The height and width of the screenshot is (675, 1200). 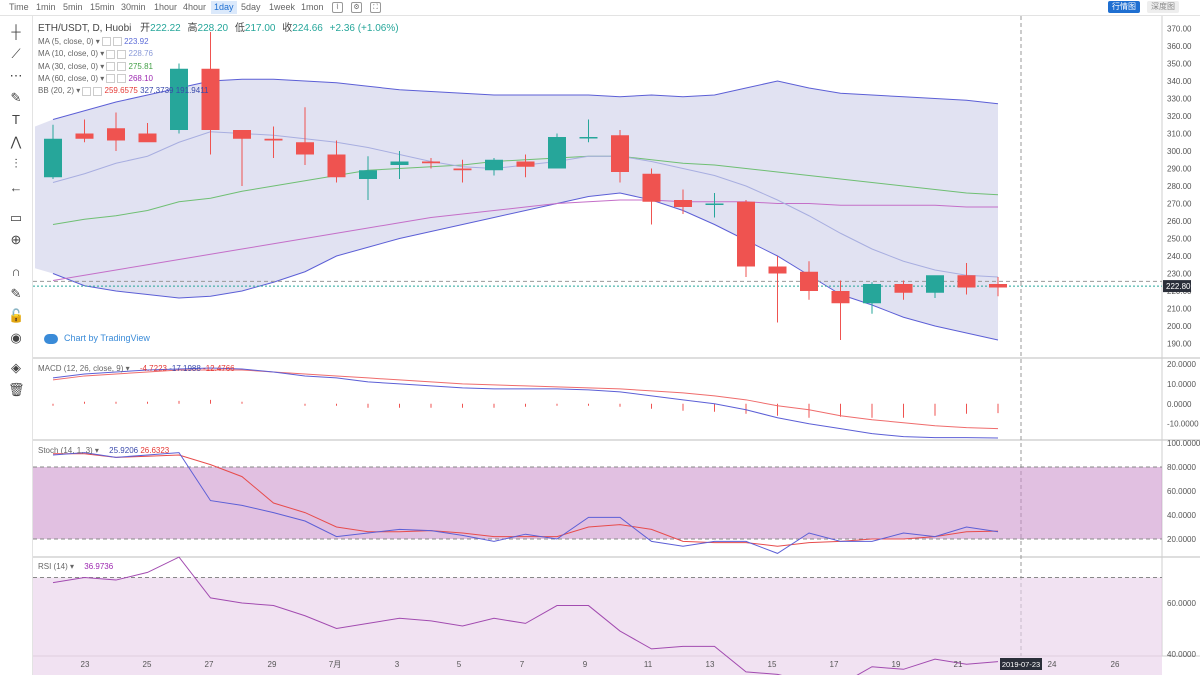 I want to click on macd-signal-value: -12.4766, so click(x=219, y=368).